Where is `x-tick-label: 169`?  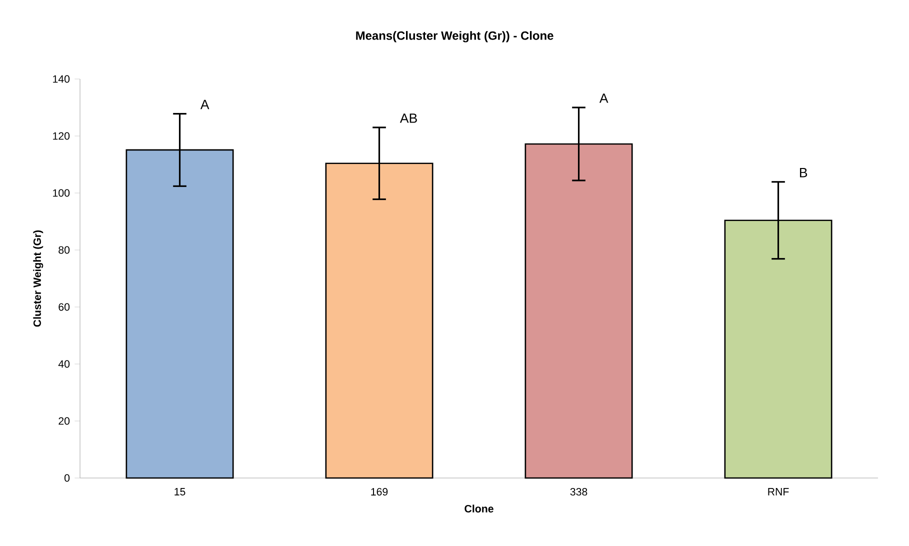 x-tick-label: 169 is located at coordinates (379, 492).